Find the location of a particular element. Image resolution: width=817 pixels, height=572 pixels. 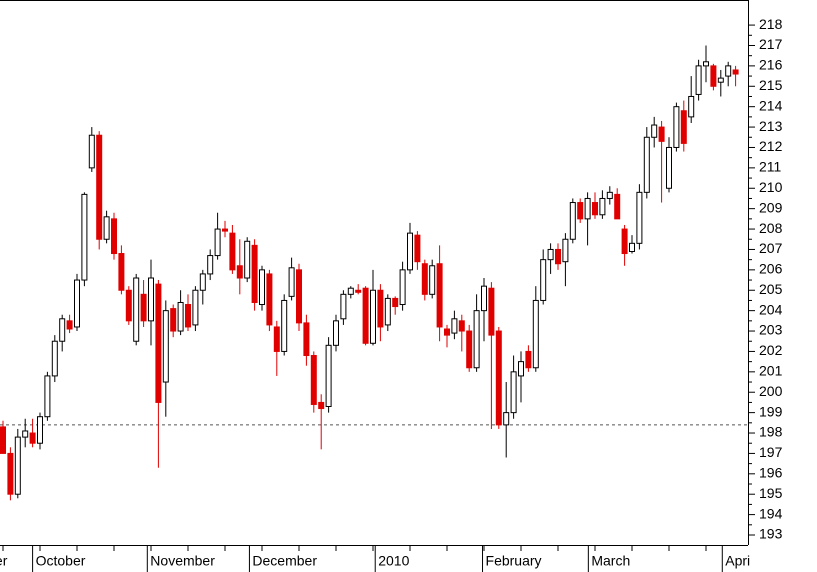

y-tick-label: 211 is located at coordinates (770, 167).